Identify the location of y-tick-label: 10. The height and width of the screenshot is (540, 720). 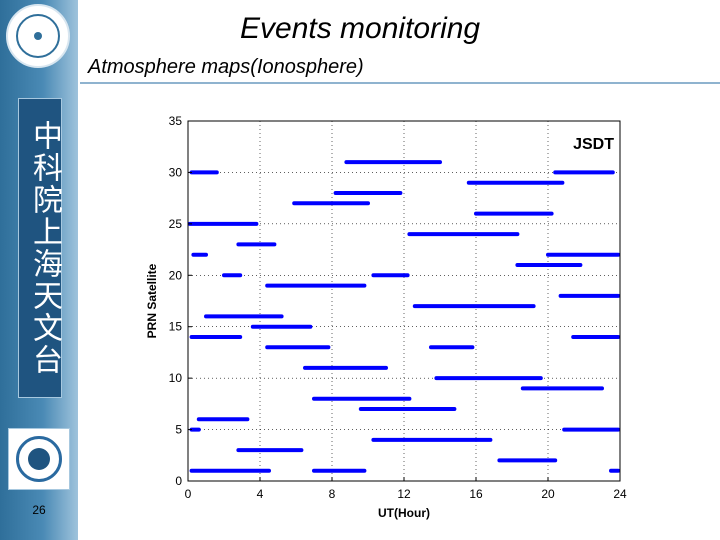
(176, 378).